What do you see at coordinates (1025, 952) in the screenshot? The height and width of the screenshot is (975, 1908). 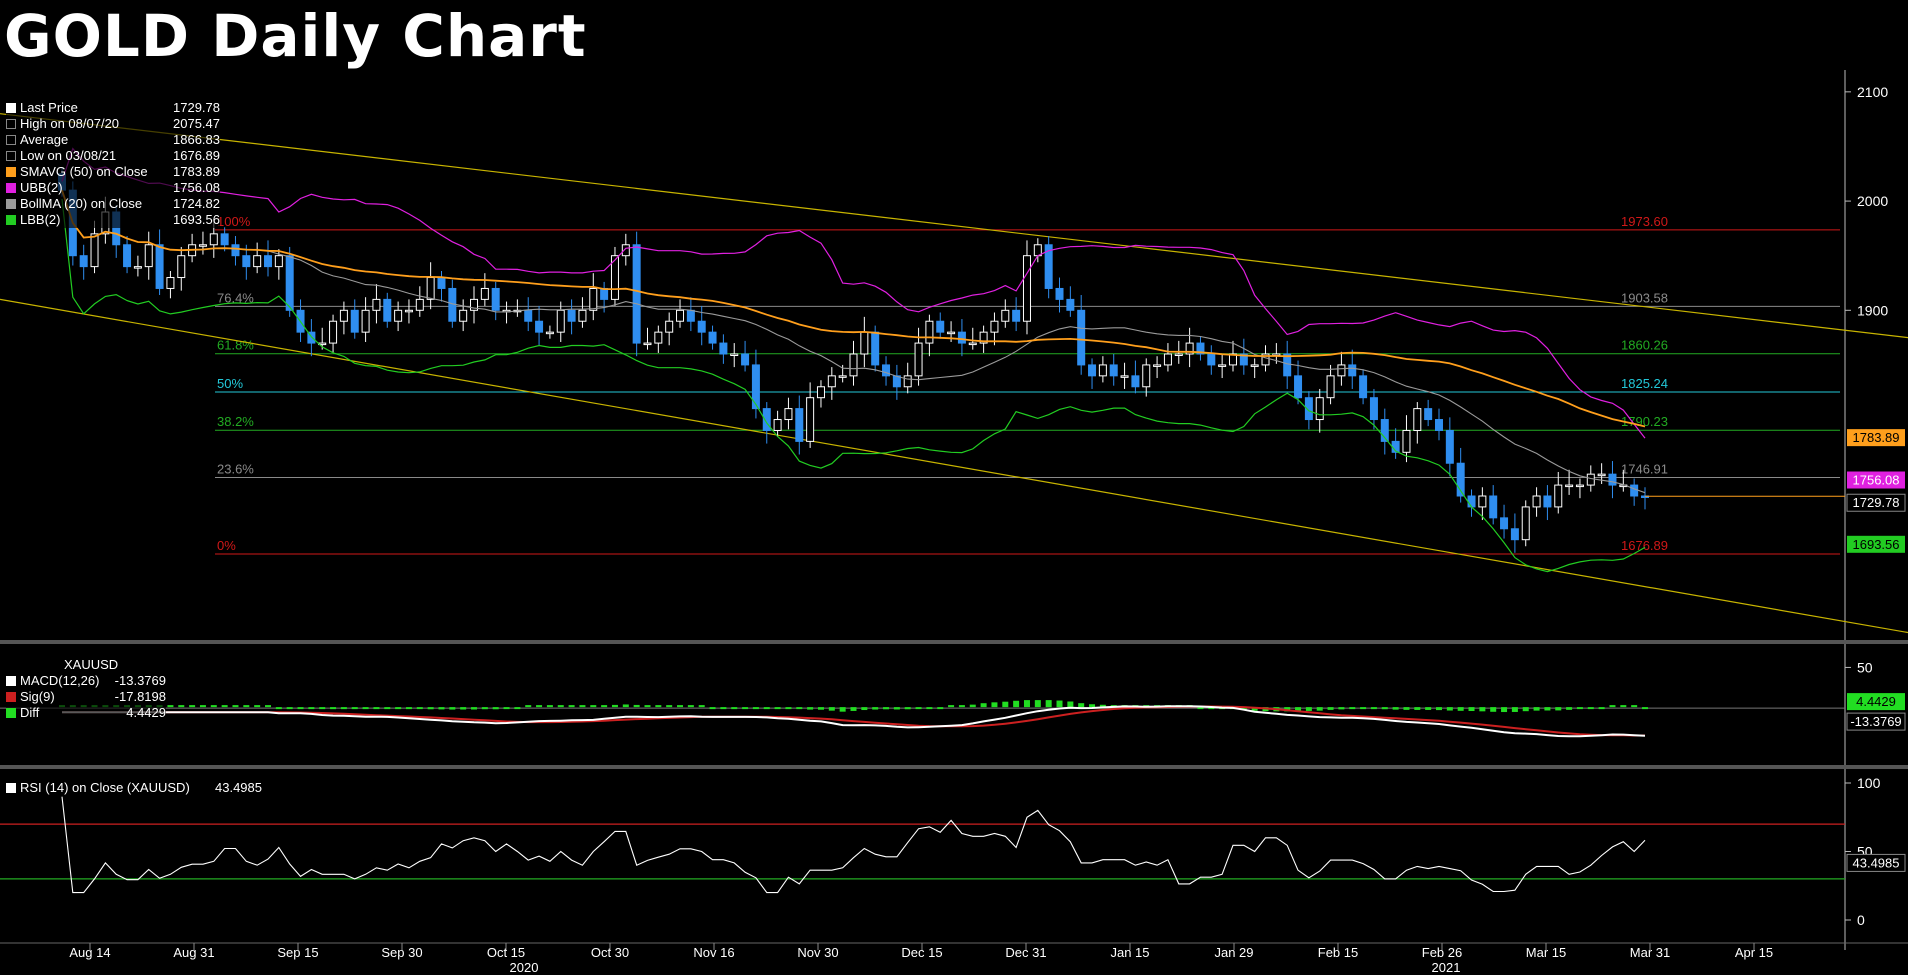 I see `x-tick-label: Dec 31` at bounding box center [1025, 952].